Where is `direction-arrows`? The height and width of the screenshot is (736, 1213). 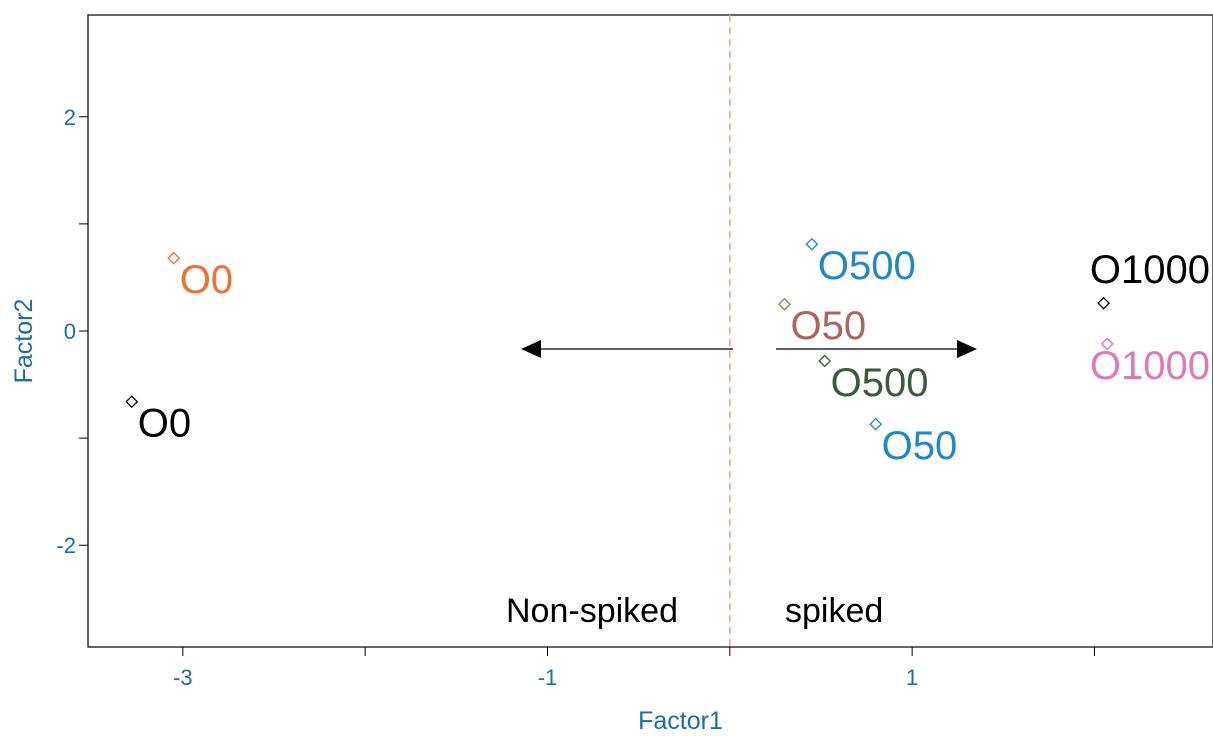
direction-arrows is located at coordinates (749, 349).